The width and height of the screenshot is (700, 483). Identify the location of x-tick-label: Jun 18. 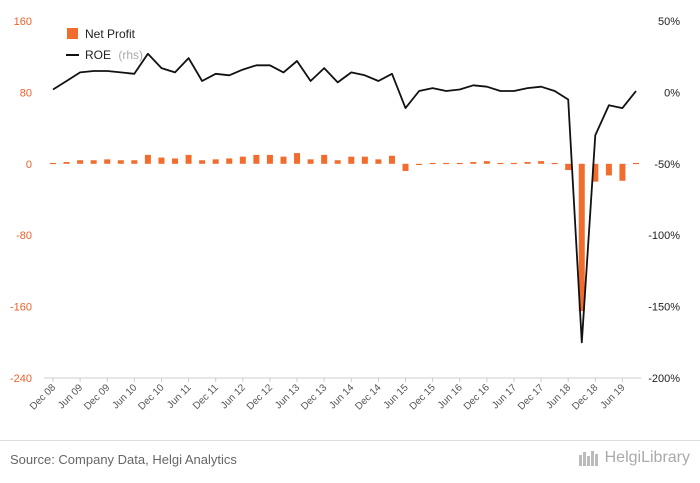
(558, 396).